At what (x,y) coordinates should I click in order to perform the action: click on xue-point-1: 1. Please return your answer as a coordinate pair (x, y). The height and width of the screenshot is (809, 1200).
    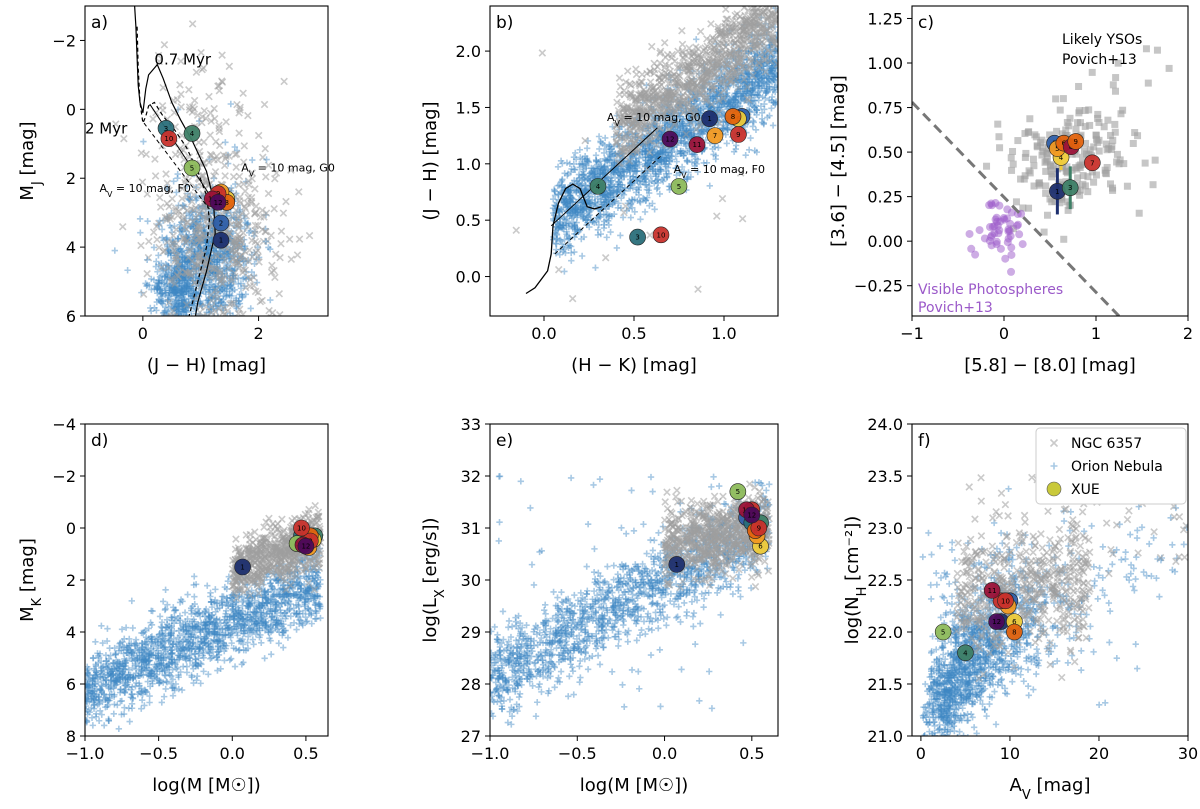
    Looking at the image, I should click on (221, 240).